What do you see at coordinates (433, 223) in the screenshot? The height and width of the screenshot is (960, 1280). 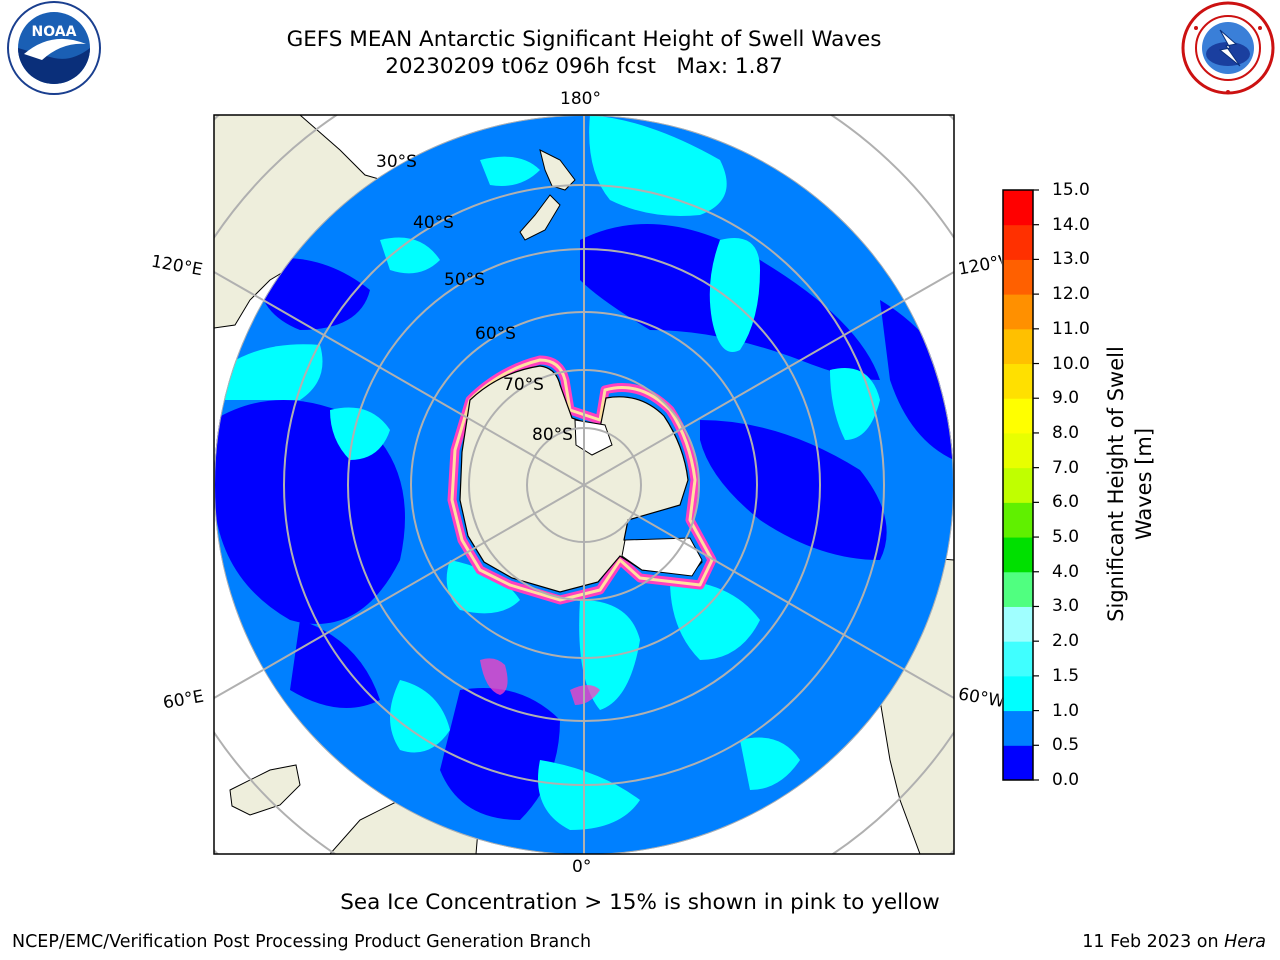 I see `latitude-label-40s: 40°S` at bounding box center [433, 223].